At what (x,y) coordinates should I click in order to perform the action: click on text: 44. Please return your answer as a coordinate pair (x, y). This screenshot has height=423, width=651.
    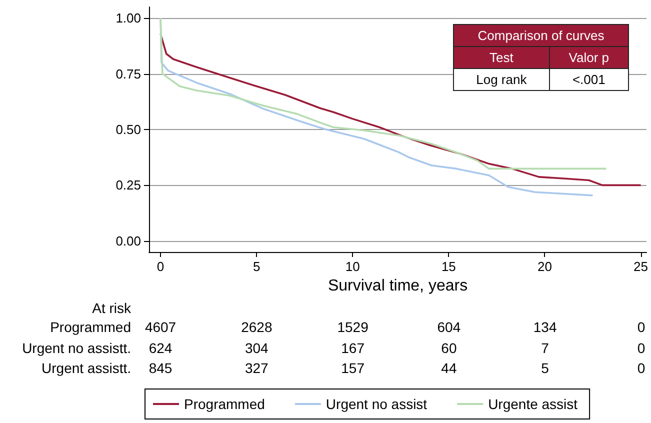
    Looking at the image, I should click on (449, 368).